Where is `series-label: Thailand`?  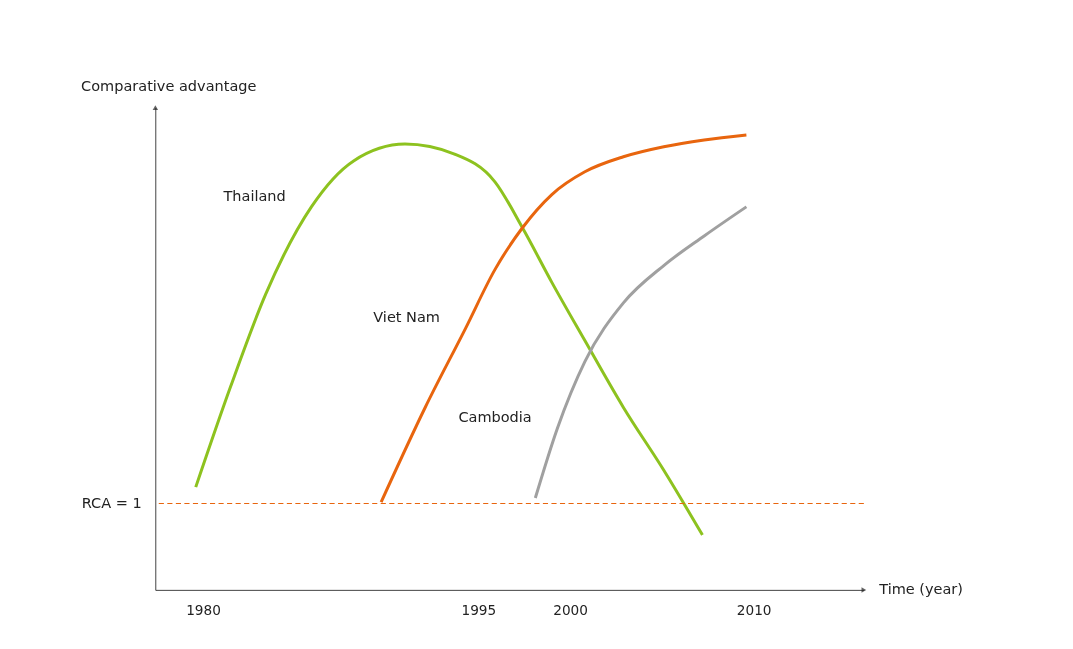 series-label: Thailand is located at coordinates (254, 195).